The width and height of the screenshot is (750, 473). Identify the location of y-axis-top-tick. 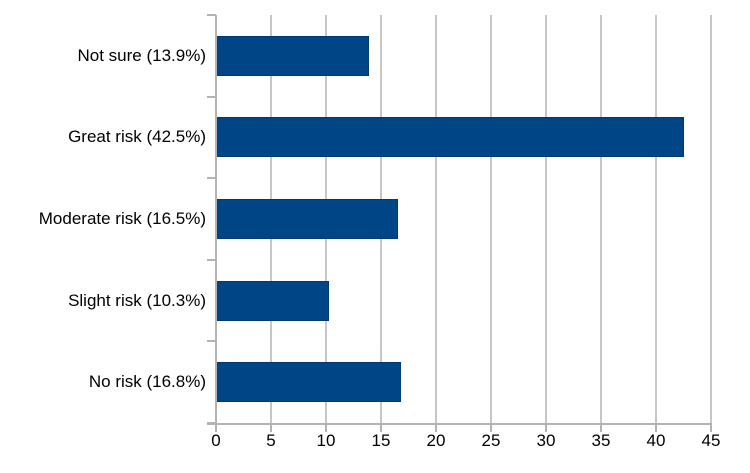
(211, 15).